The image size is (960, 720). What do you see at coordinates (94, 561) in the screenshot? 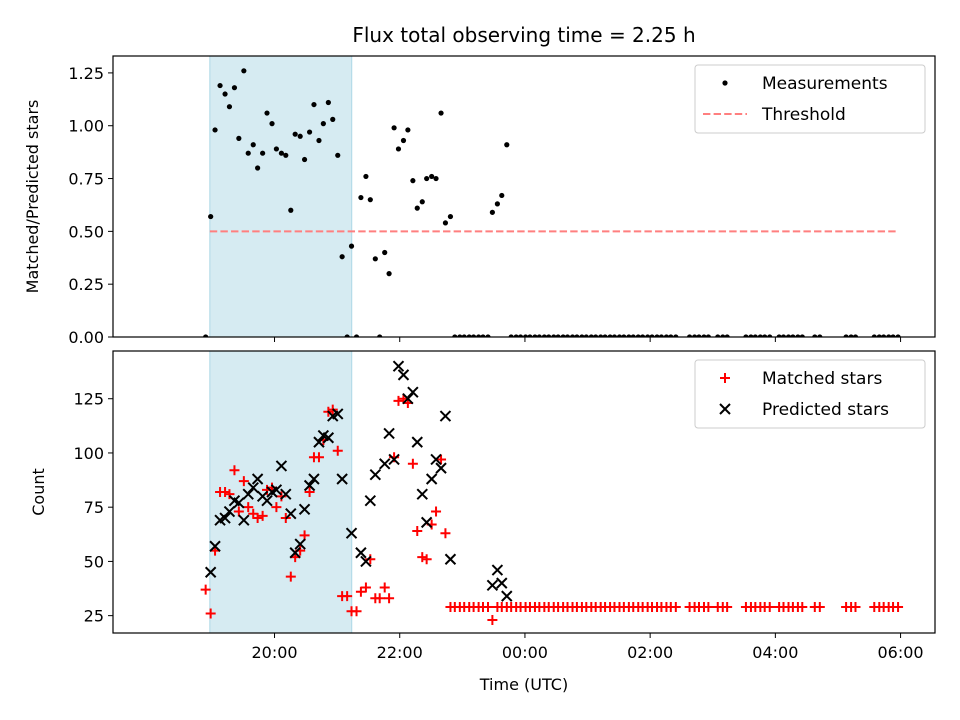
I see `y-tick-label: 50` at bounding box center [94, 561].